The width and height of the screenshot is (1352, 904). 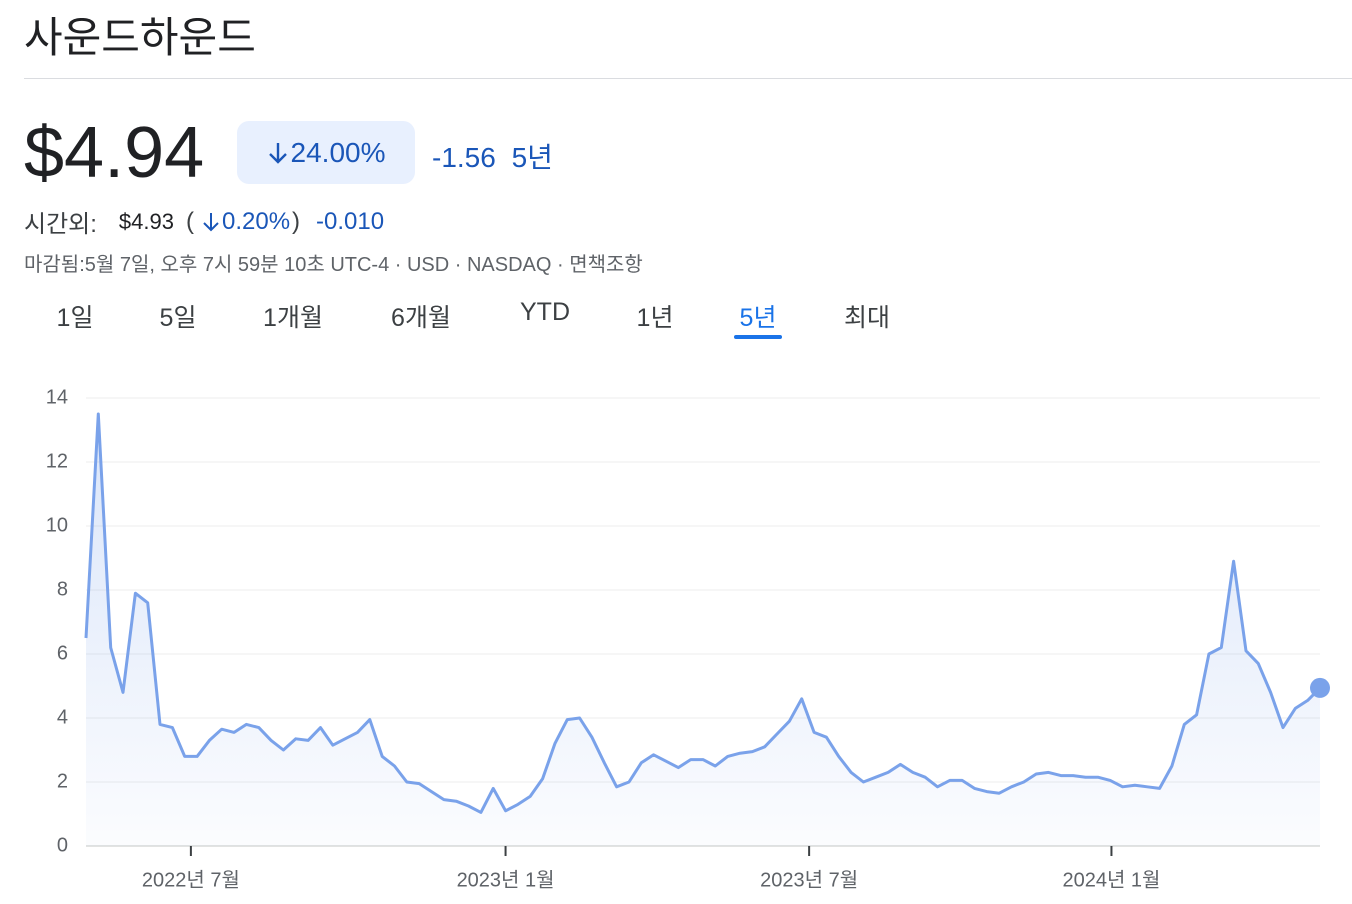 I want to click on after-hours-price: $4.93, so click(x=146, y=221).